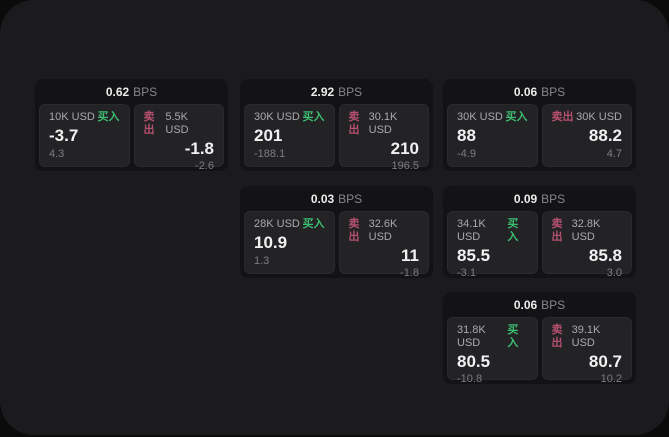 The height and width of the screenshot is (437, 669). I want to click on sell-pane-top: 卖出 30K USD, so click(587, 117).